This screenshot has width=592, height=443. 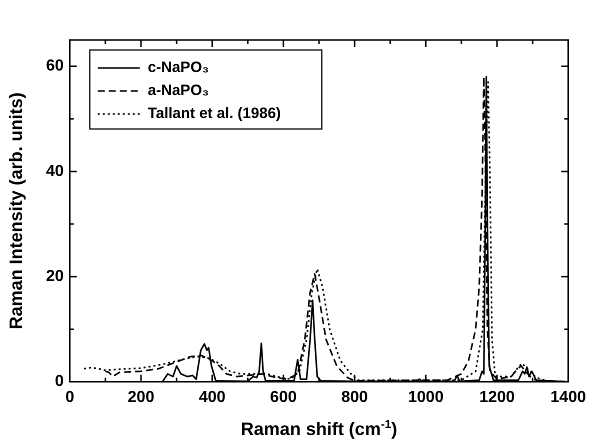 What do you see at coordinates (426, 397) in the screenshot?
I see `x-tick-label: 1000` at bounding box center [426, 397].